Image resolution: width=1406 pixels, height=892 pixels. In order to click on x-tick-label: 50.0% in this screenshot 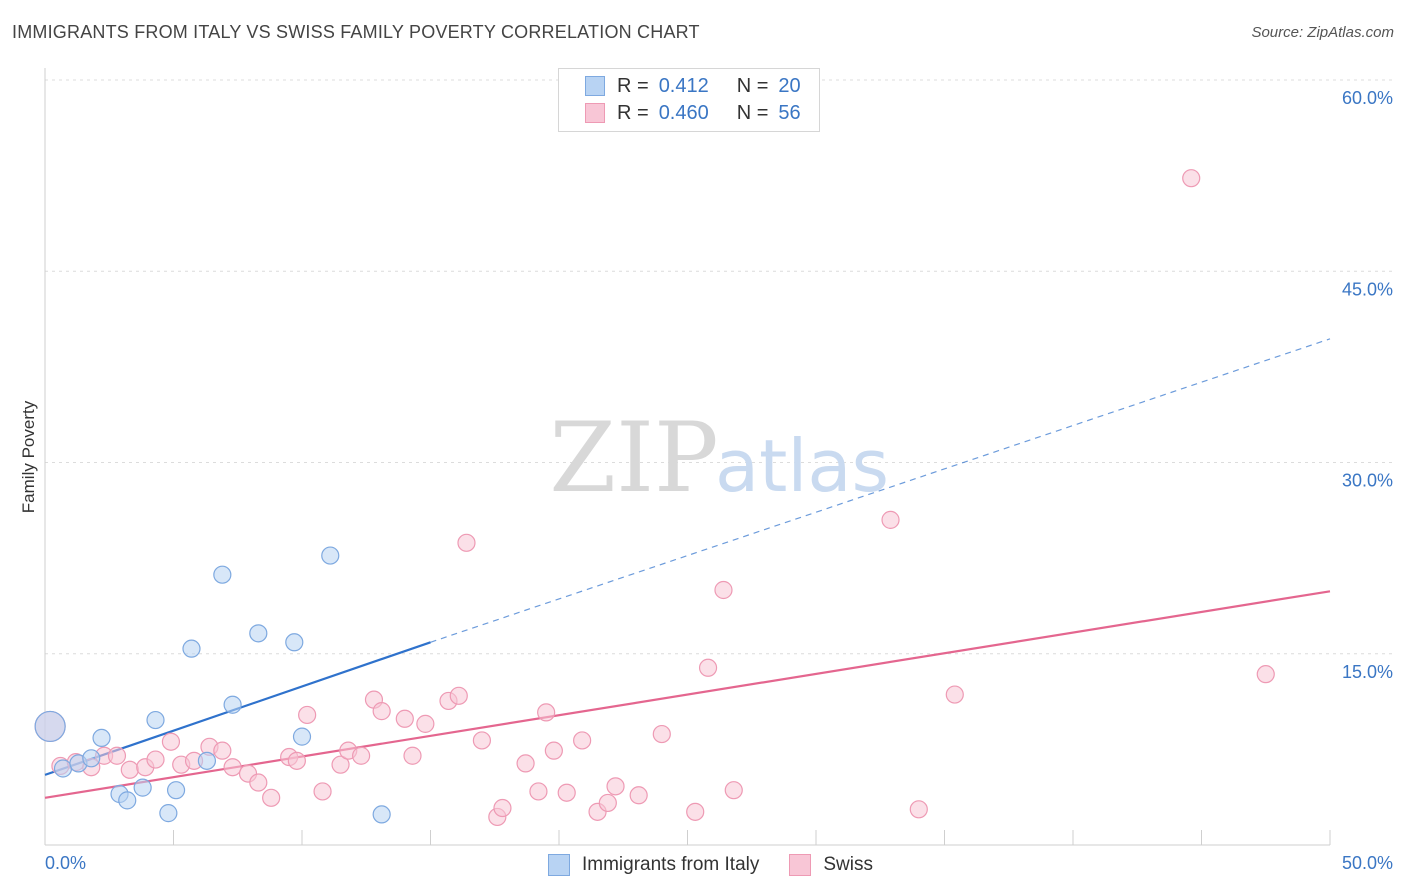, I will do `click(1367, 863)`.